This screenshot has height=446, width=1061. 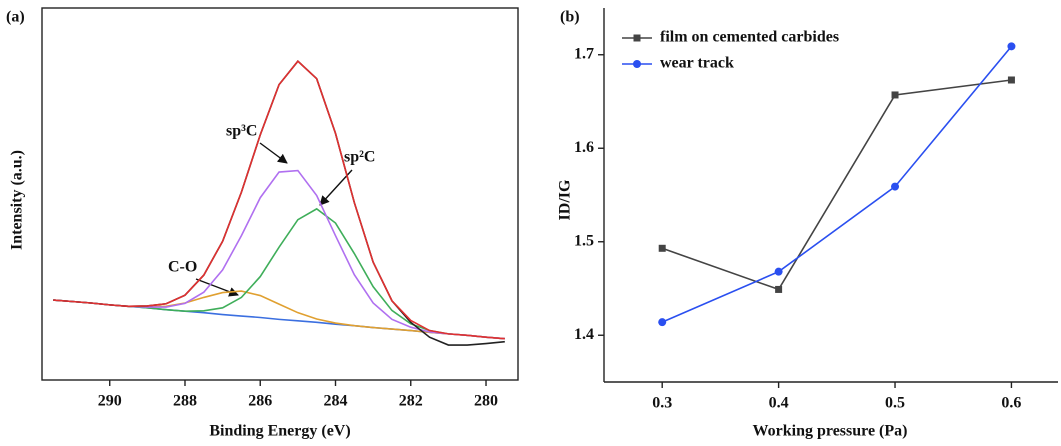 I want to click on x-tick-label: 290, so click(x=110, y=401).